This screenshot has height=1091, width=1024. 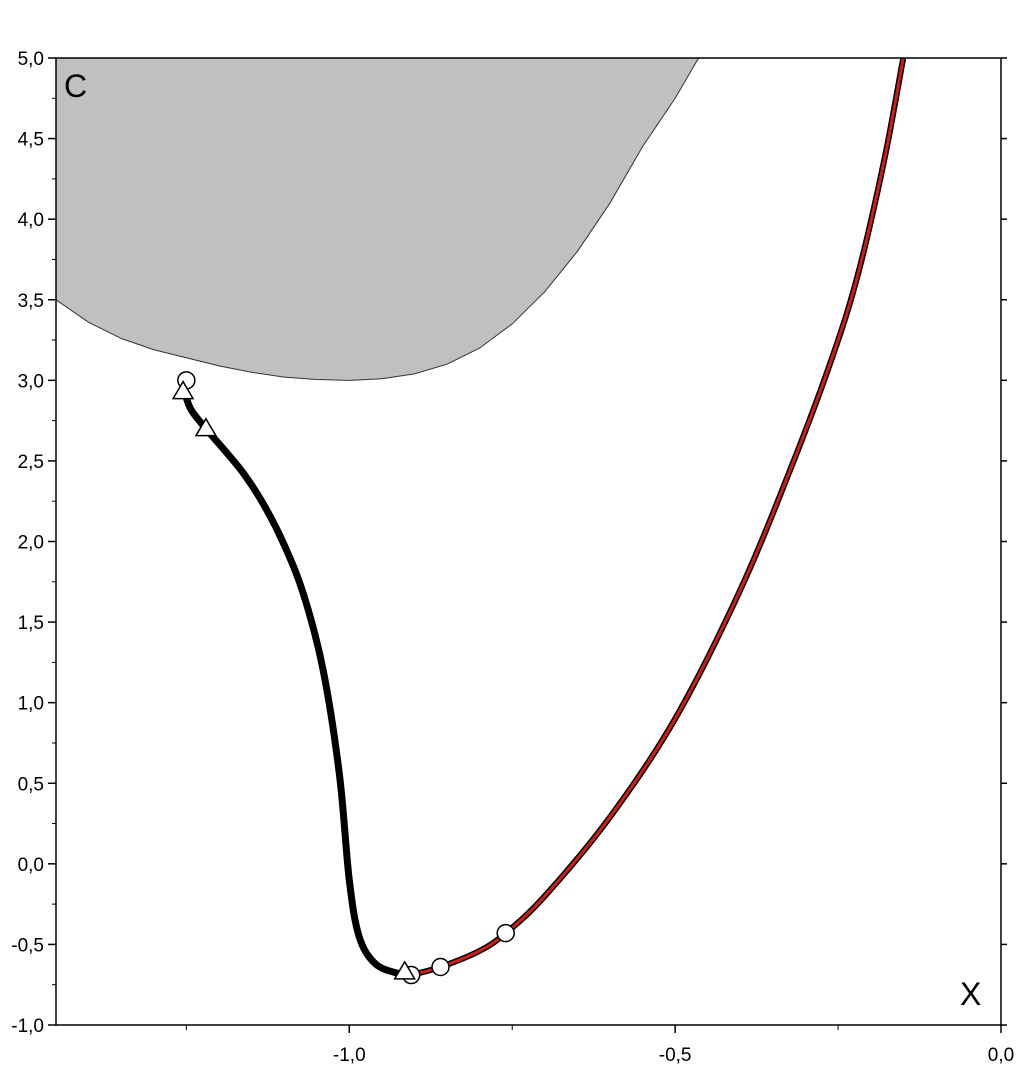 What do you see at coordinates (31, 381) in the screenshot?
I see `y-tick-label: 3,0` at bounding box center [31, 381].